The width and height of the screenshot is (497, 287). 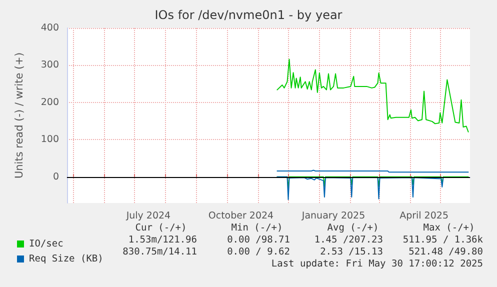 I want to click on chart-title: IOs for /dev/nvme0n1 - by year, so click(x=248, y=15).